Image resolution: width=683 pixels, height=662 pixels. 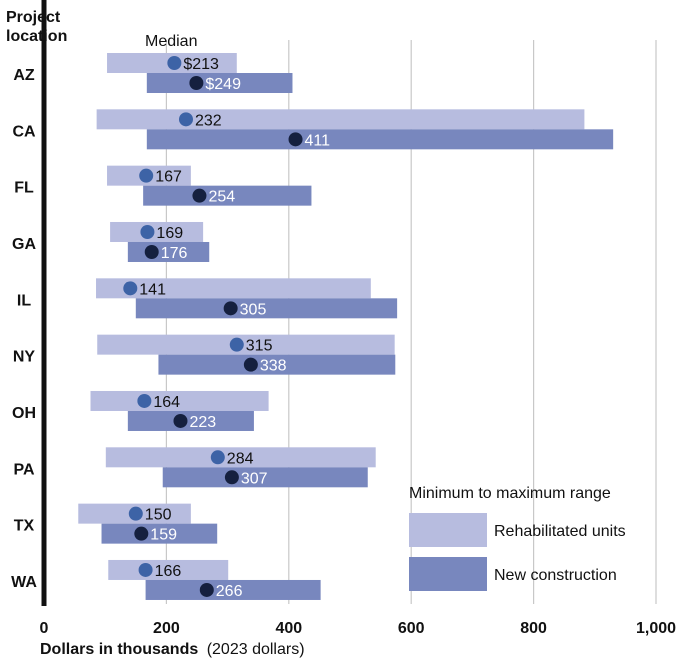 I want to click on rehab-median-label: 232, so click(x=208, y=120).